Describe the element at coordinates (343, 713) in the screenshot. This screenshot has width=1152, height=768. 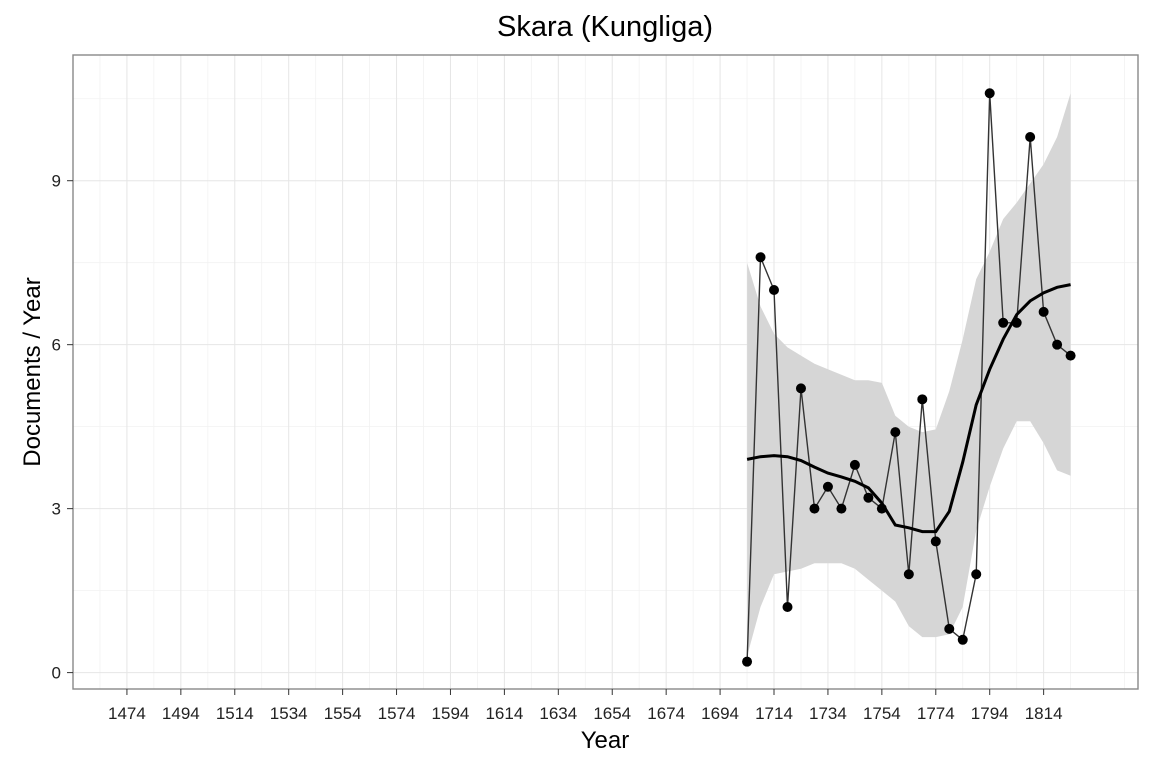
I see `x-tick-label: 1554` at that location.